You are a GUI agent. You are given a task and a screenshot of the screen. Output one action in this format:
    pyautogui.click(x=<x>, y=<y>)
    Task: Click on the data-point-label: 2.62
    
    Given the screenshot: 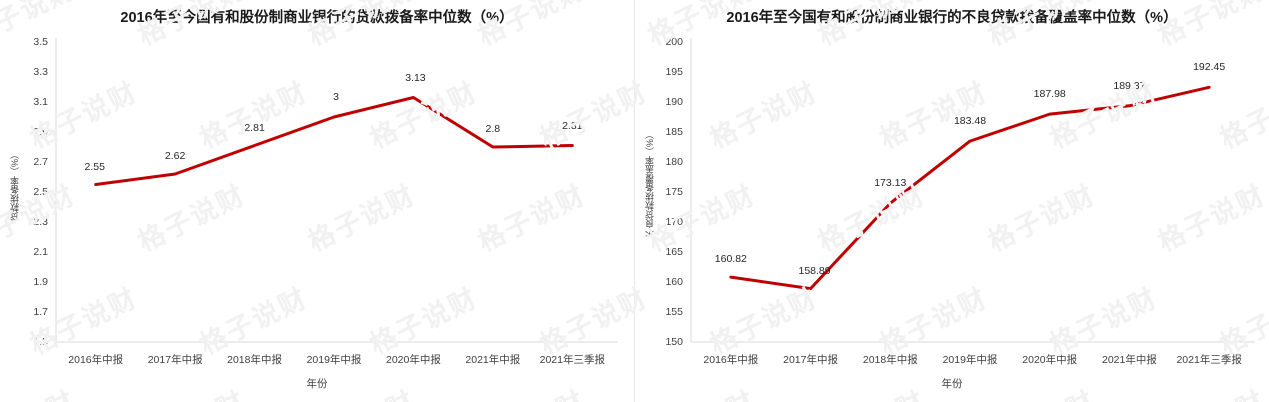 What is the action you would take?
    pyautogui.click(x=175, y=156)
    